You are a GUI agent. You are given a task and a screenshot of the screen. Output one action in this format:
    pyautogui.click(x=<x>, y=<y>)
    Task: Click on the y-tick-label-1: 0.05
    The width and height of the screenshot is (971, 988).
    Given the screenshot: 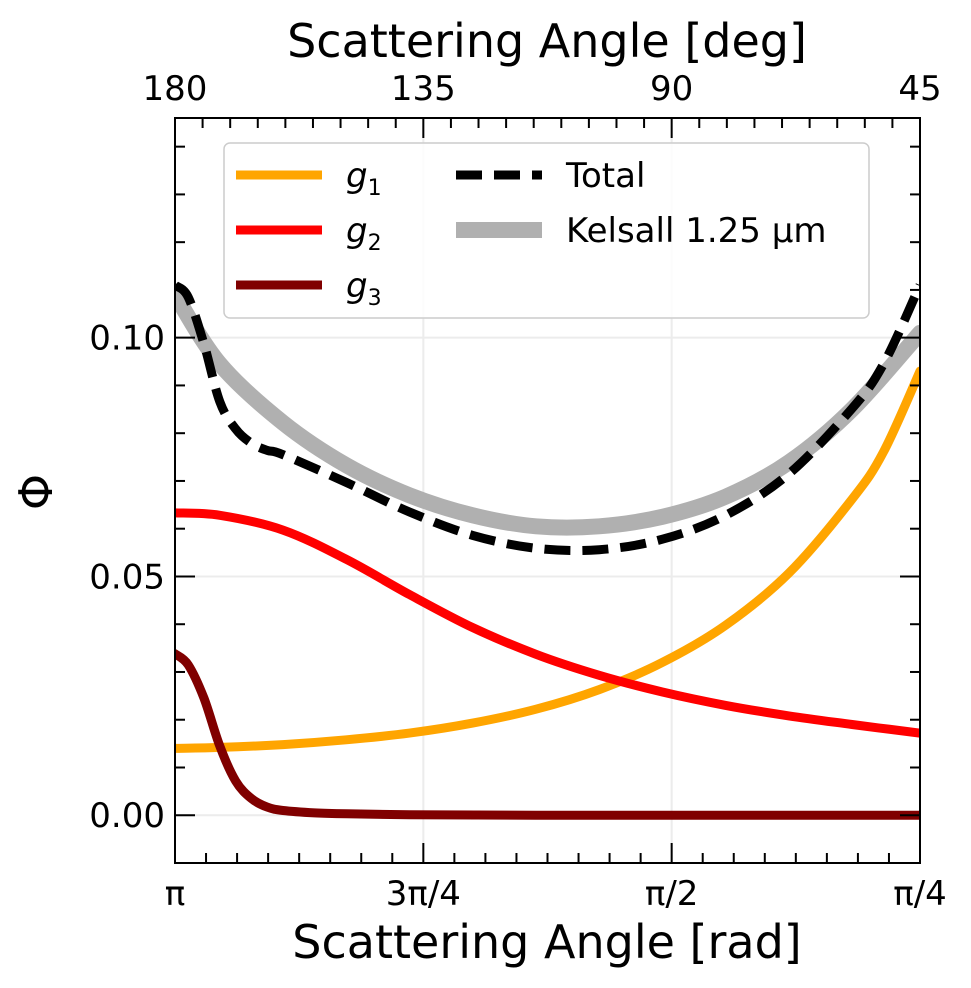 What is the action you would take?
    pyautogui.click(x=127, y=577)
    